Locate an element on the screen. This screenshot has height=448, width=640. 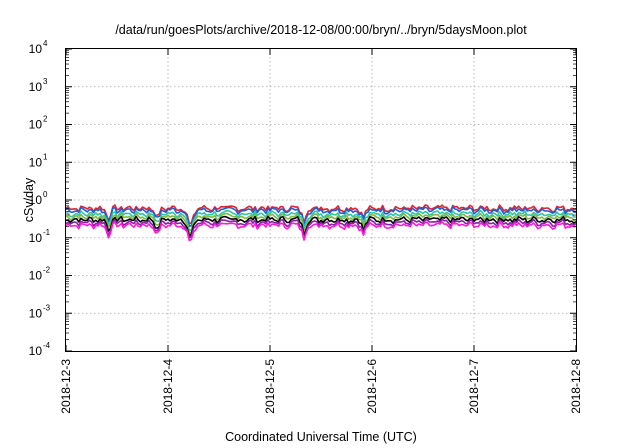
y-axis-label: cSv/day is located at coordinates (29, 199).